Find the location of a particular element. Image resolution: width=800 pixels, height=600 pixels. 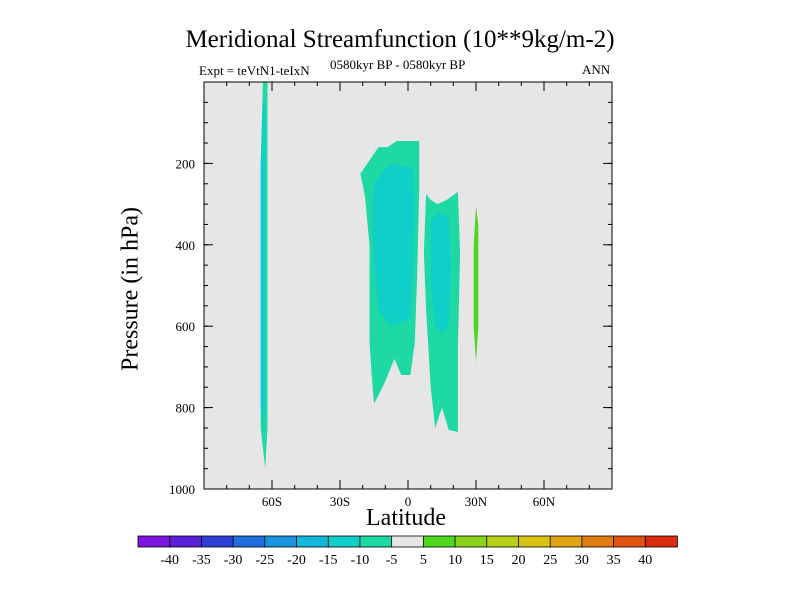

colorbar-label: -25 is located at coordinates (264, 560).